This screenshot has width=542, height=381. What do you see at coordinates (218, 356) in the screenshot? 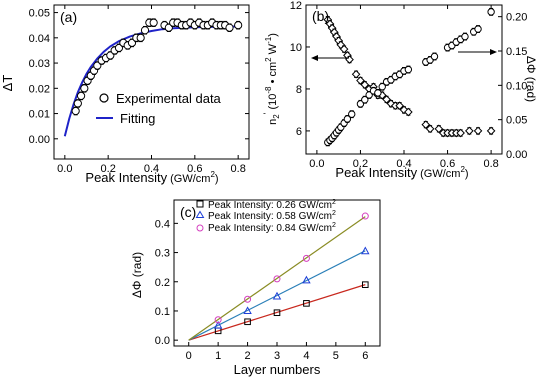
I see `panel-c-xtick-label: 1` at bounding box center [218, 356].